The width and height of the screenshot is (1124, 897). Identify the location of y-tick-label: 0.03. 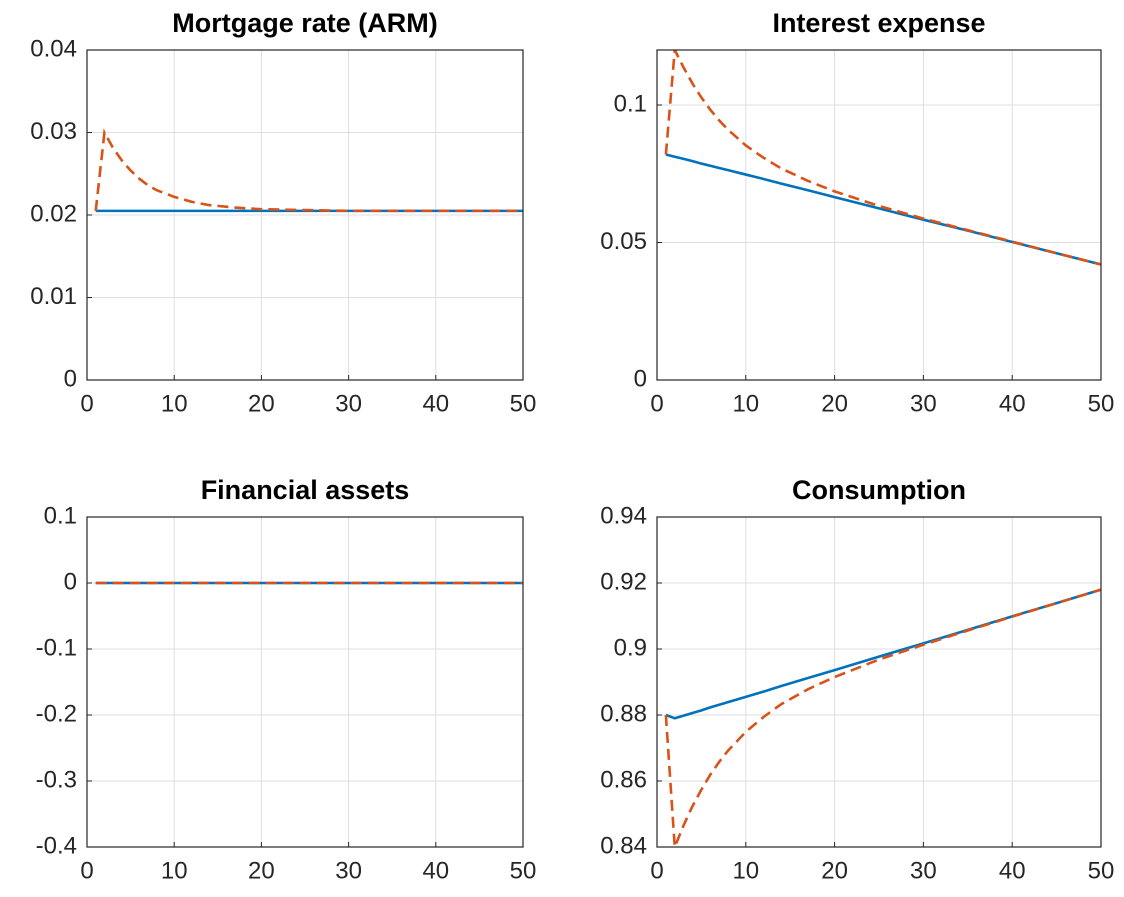
(53, 131).